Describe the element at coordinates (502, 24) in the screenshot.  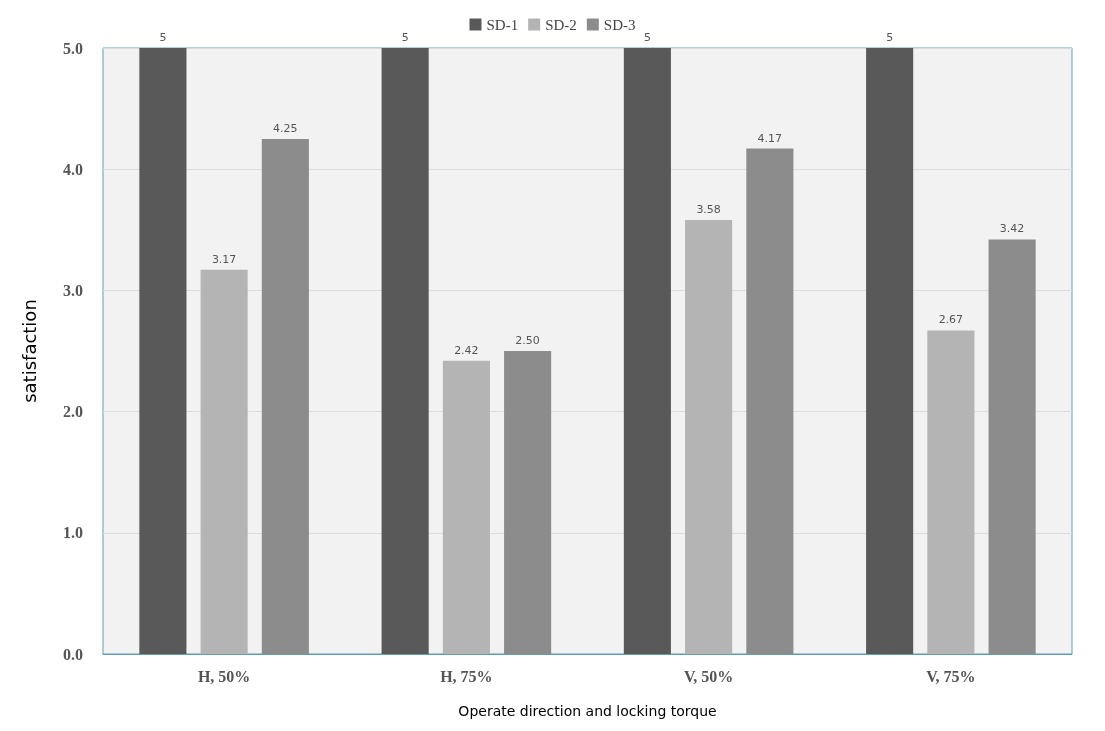
I see `legend-label: SD-1` at that location.